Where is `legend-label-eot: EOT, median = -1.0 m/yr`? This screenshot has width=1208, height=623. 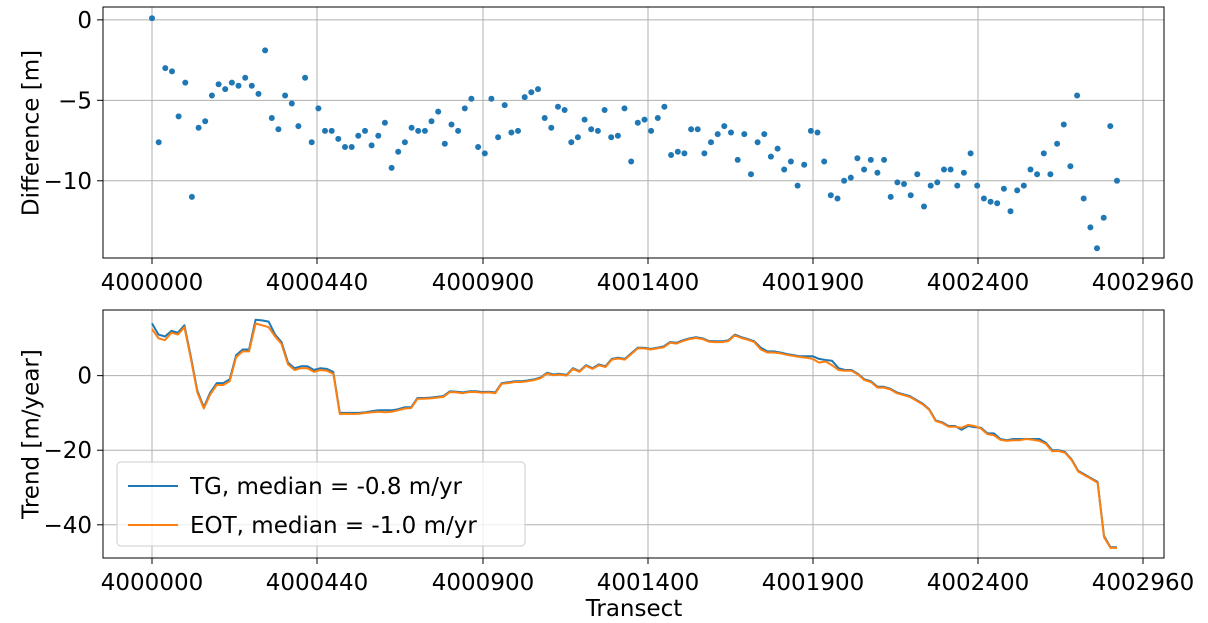
legend-label-eot: EOT, median = -1.0 m/yr is located at coordinates (333, 526).